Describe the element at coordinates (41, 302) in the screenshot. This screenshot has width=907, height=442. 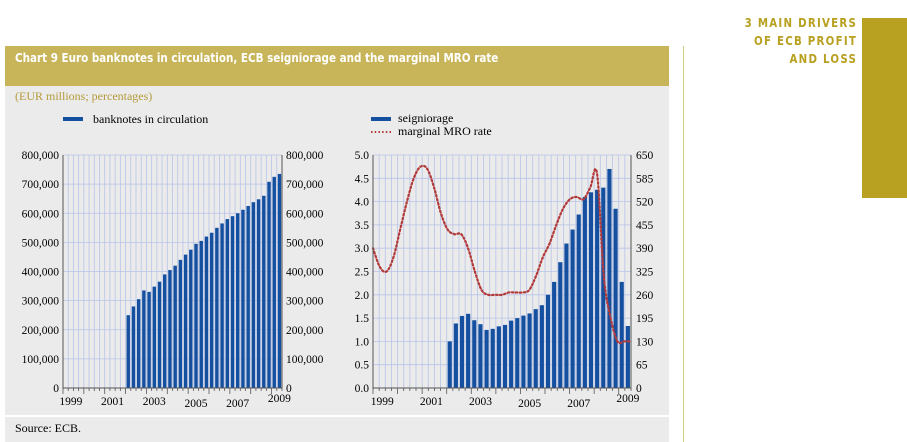
I see `left-chart-y-left-tick-label: 300,000` at that location.